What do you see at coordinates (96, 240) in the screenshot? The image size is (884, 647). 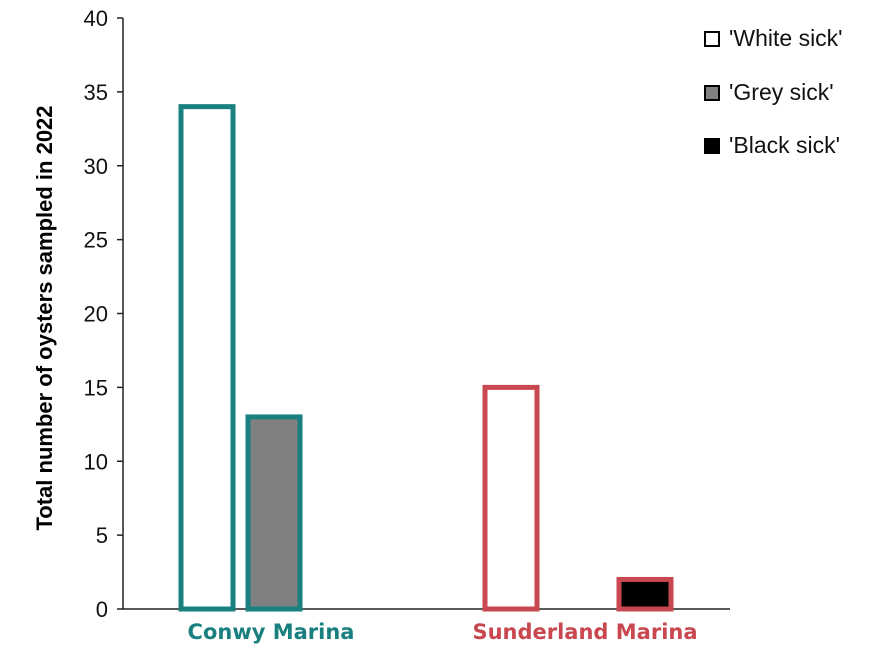 I see `y-tick-label: 25` at bounding box center [96, 240].